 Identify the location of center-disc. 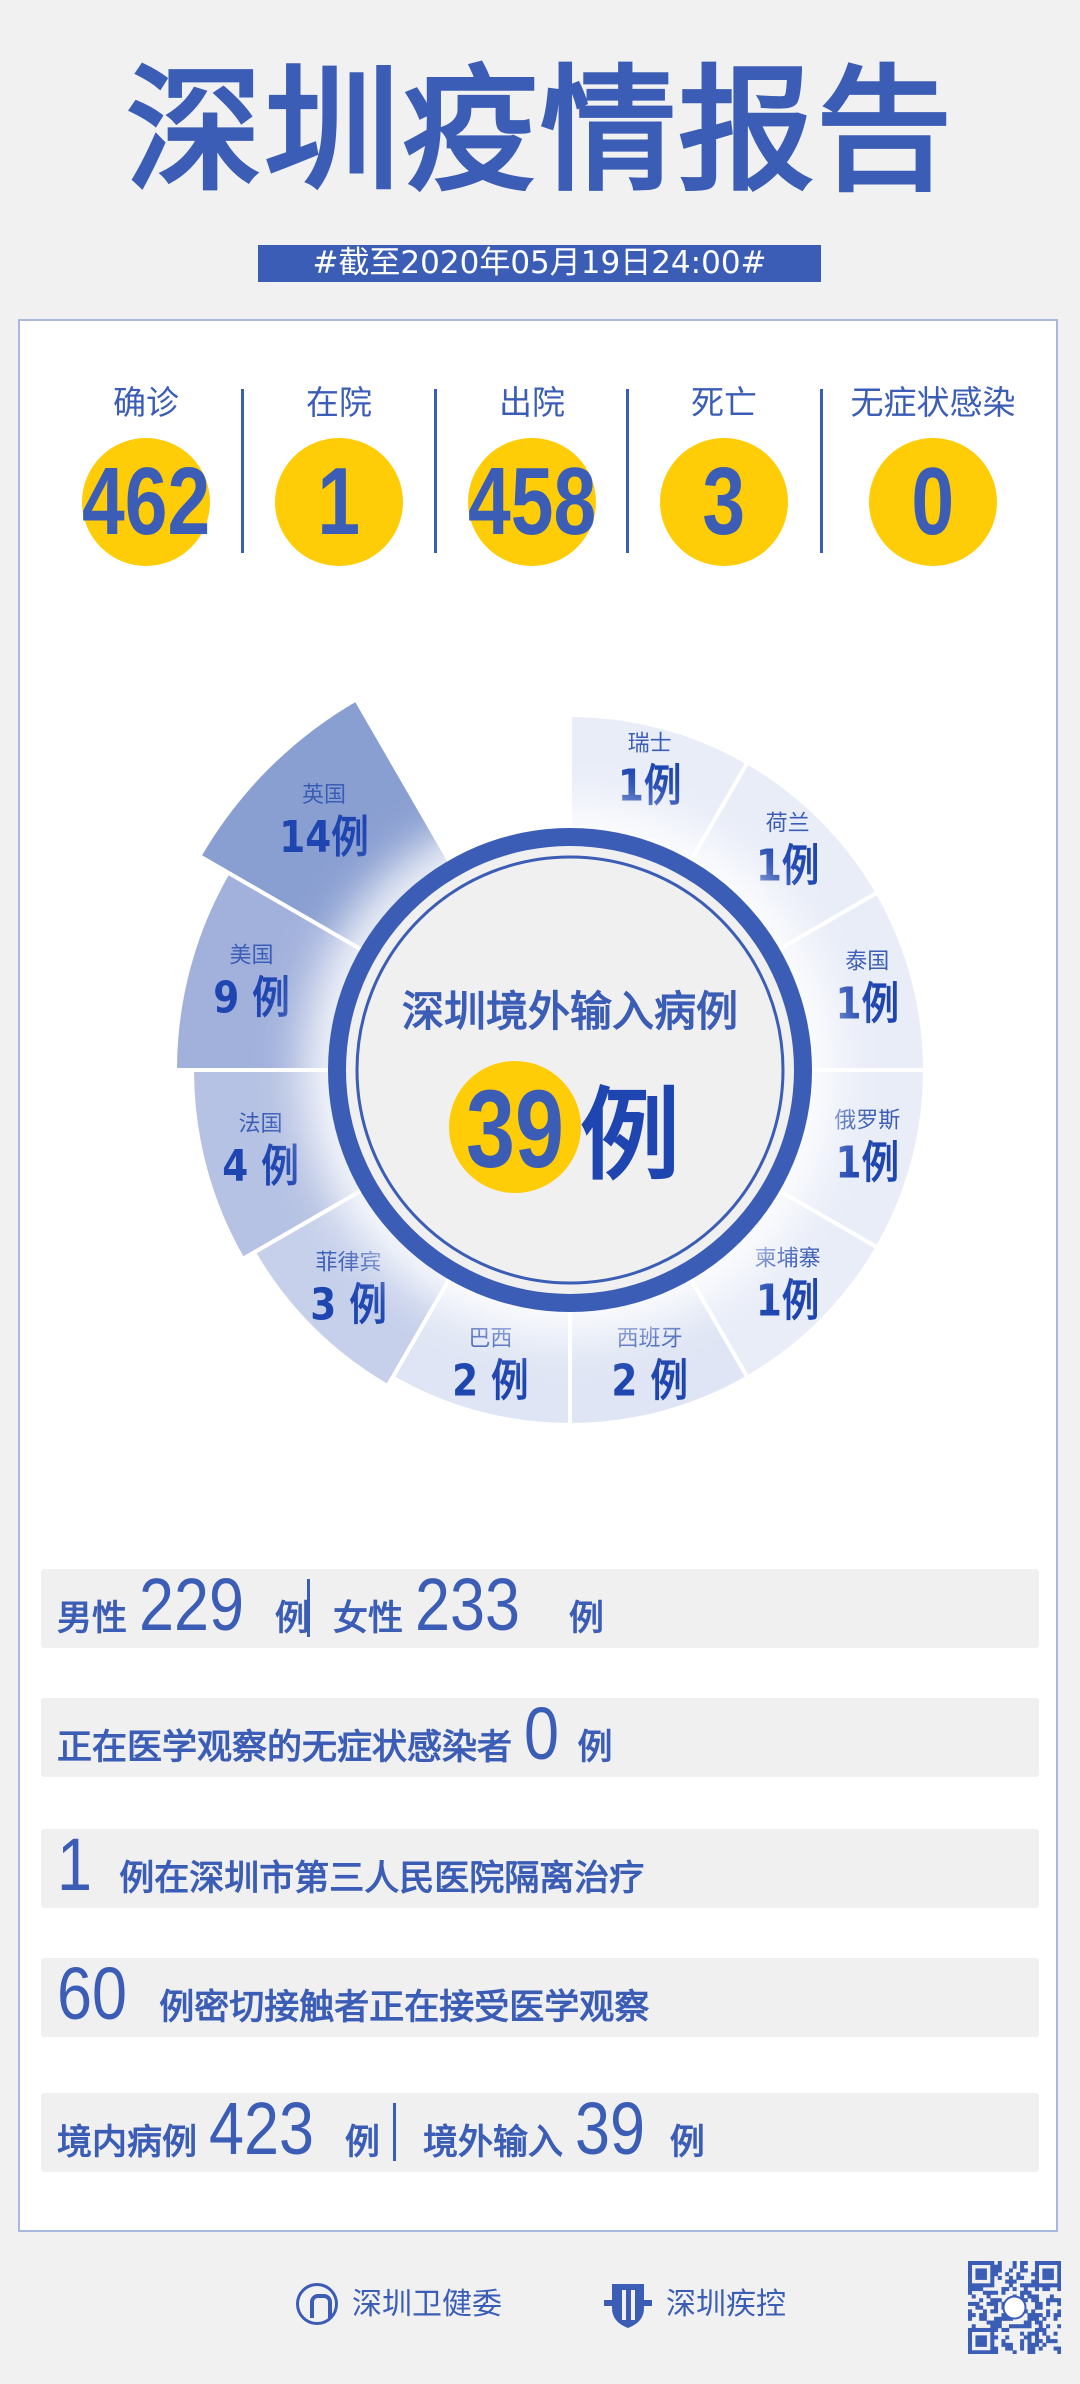
(570, 1070).